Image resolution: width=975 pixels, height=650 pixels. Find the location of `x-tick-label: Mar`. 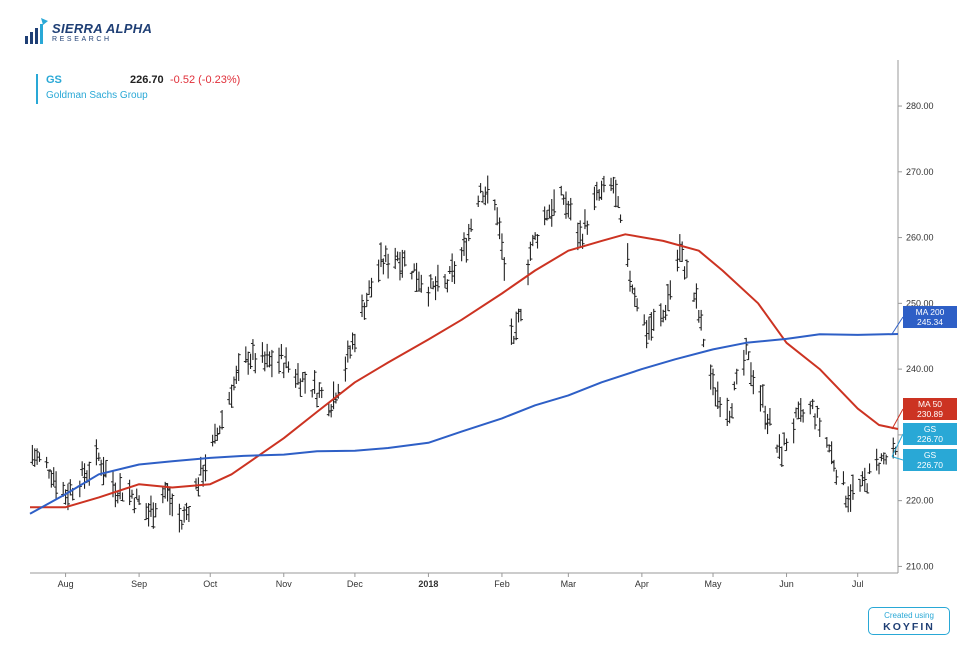

x-tick-label: Mar is located at coordinates (569, 584).